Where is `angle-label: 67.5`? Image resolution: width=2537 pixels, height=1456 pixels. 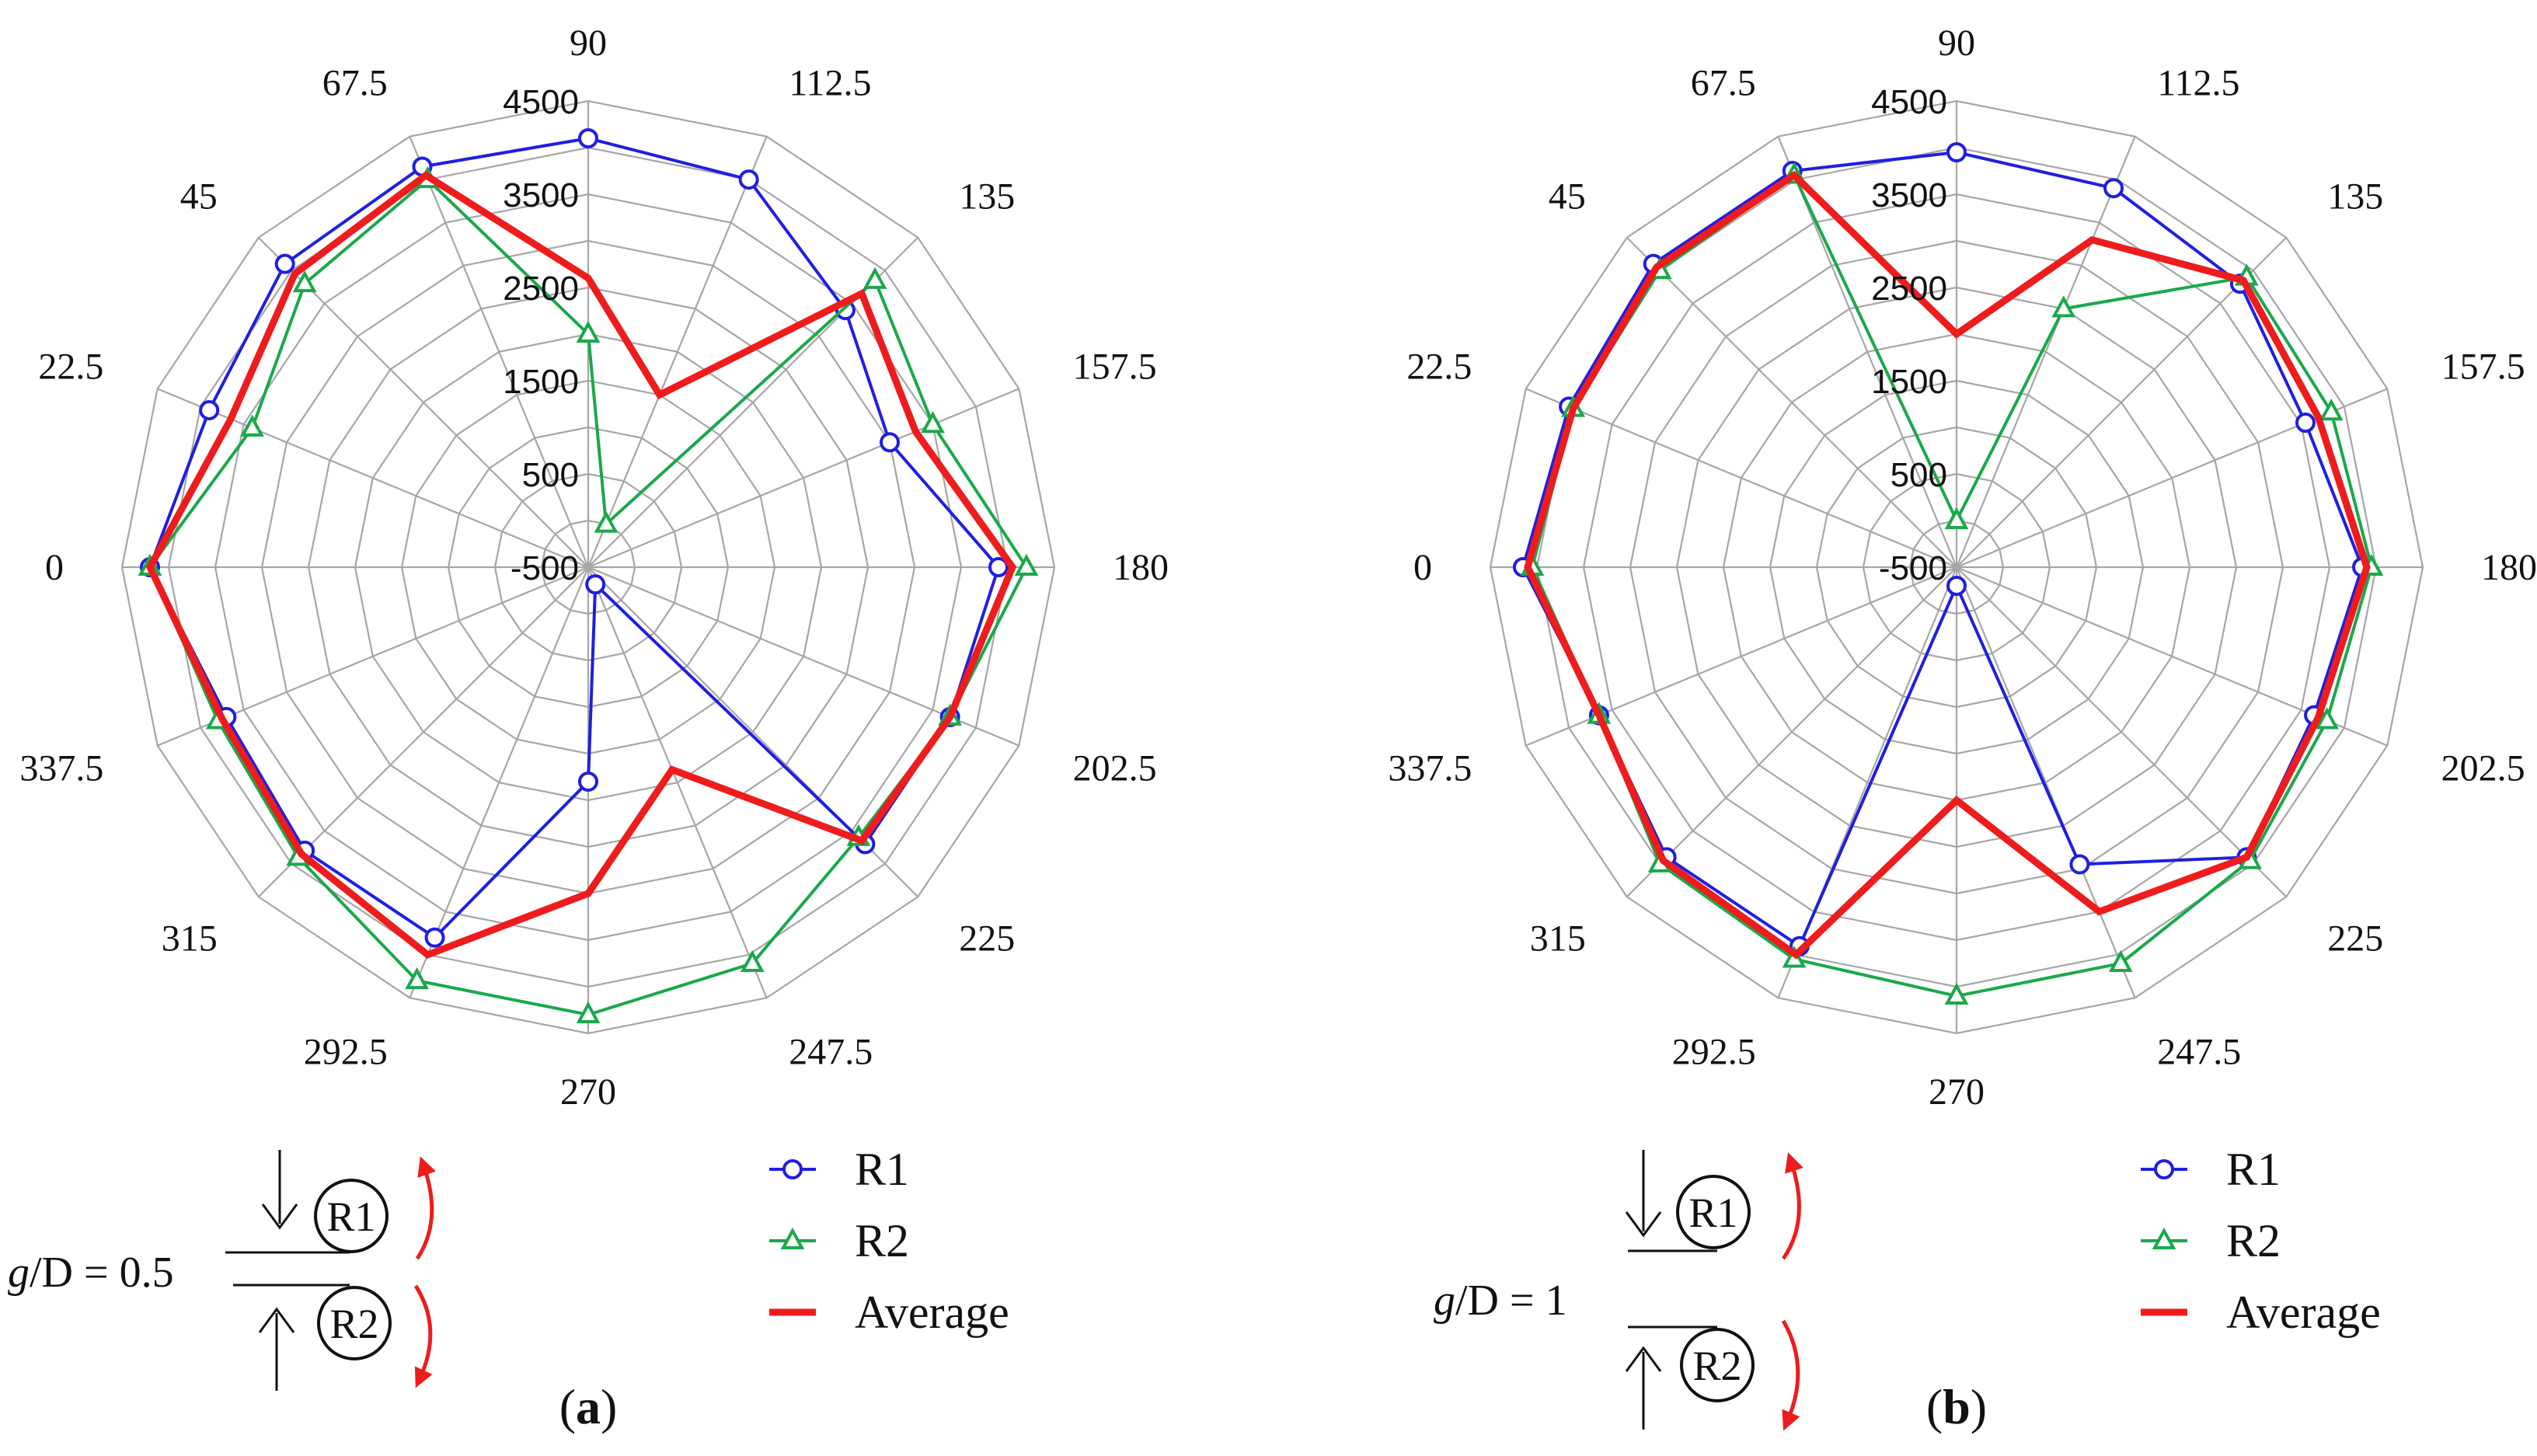 angle-label: 67.5 is located at coordinates (1723, 83).